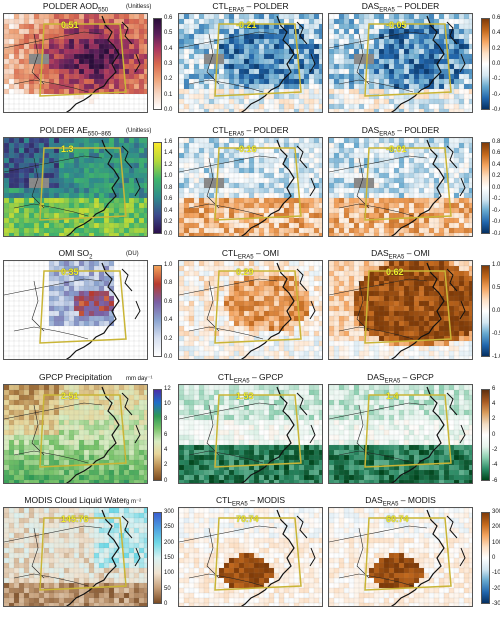  What do you see at coordinates (495, 449) in the screenshot?
I see `colorbar-tick: -2` at bounding box center [495, 449].